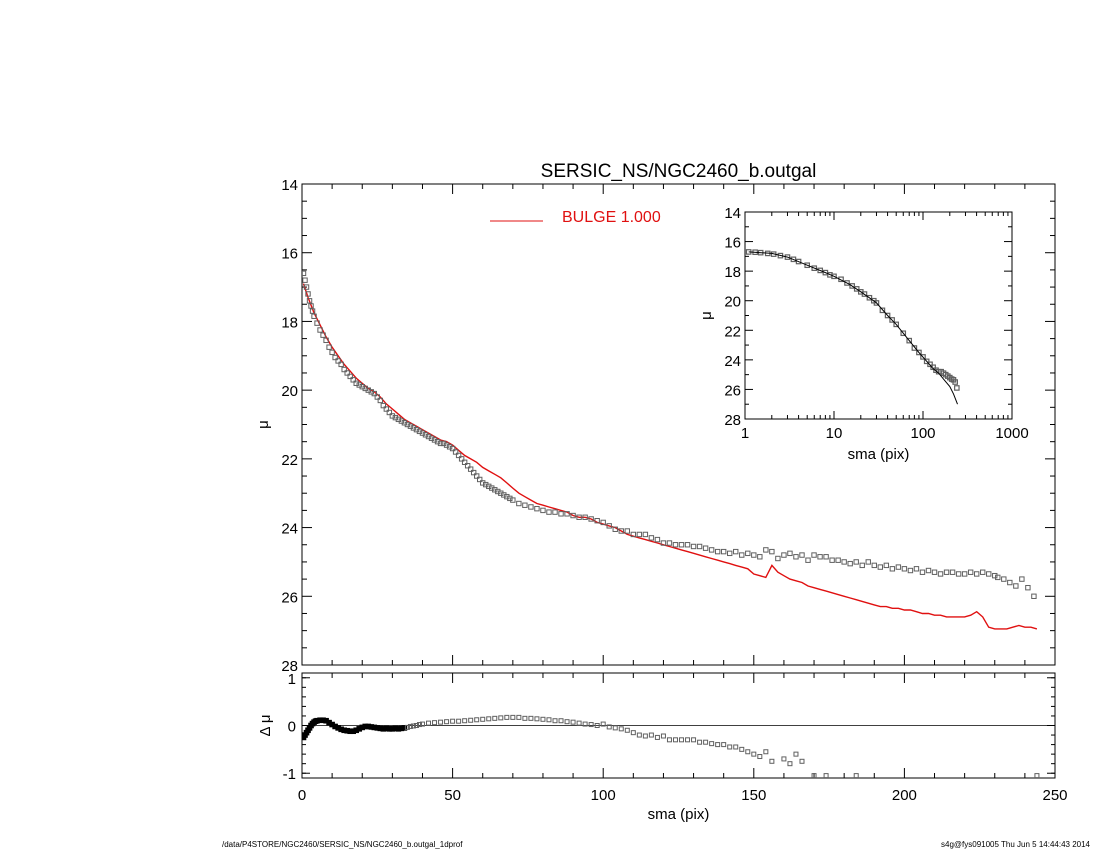 This screenshot has width=1100, height=850. Describe the element at coordinates (603, 795) in the screenshot. I see `residual-x-tick-label: 100` at that location.